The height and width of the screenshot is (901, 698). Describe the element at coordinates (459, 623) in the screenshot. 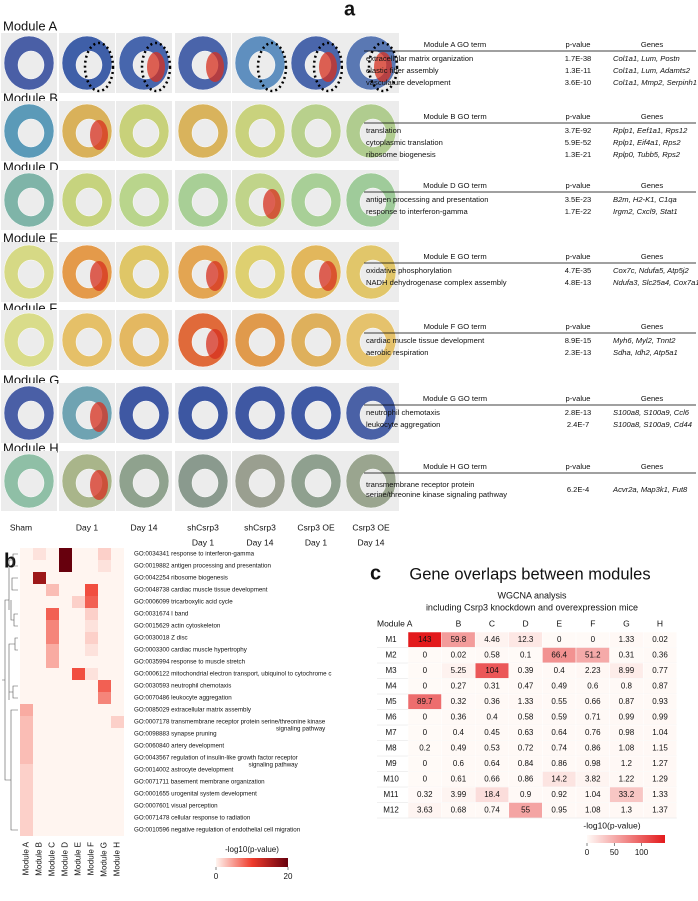

I see `column-header: B` at that location.